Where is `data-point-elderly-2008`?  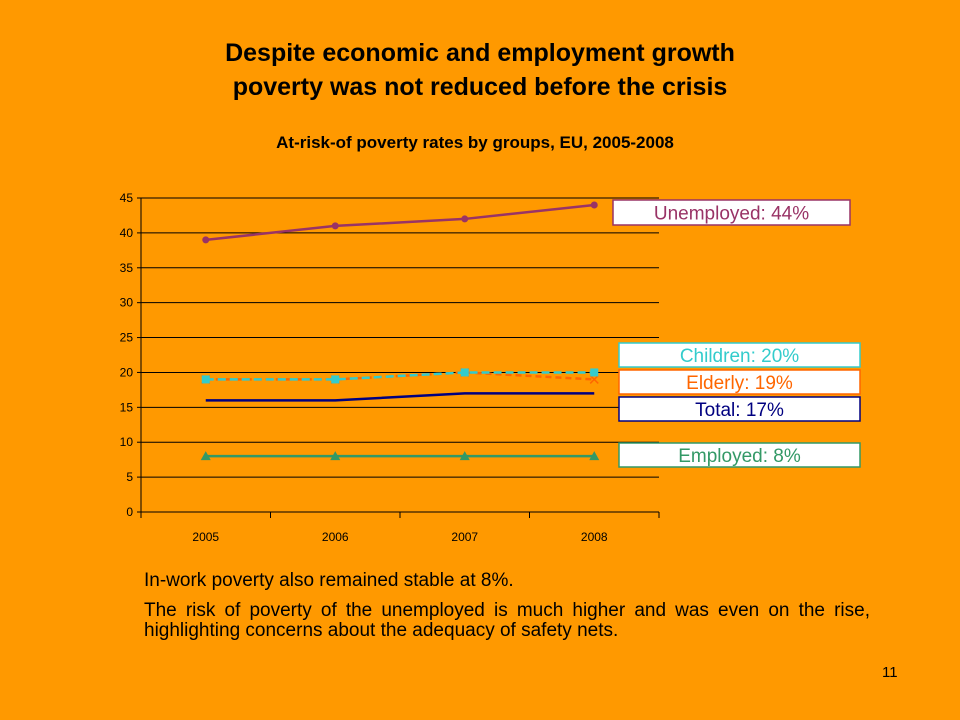 data-point-elderly-2008 is located at coordinates (594, 379).